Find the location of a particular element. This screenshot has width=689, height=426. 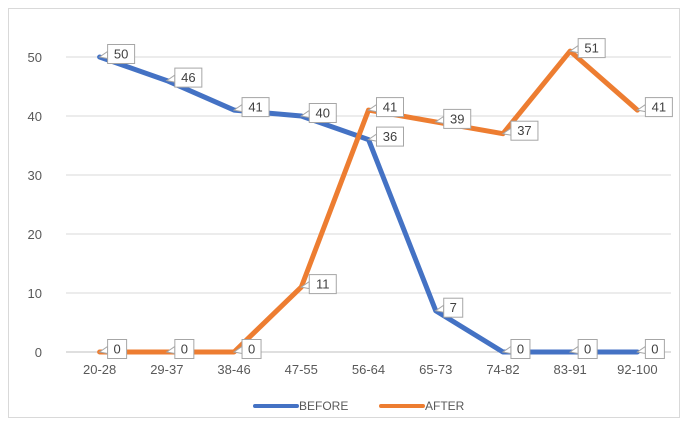

x-tick-label: 29-37 is located at coordinates (166, 369).